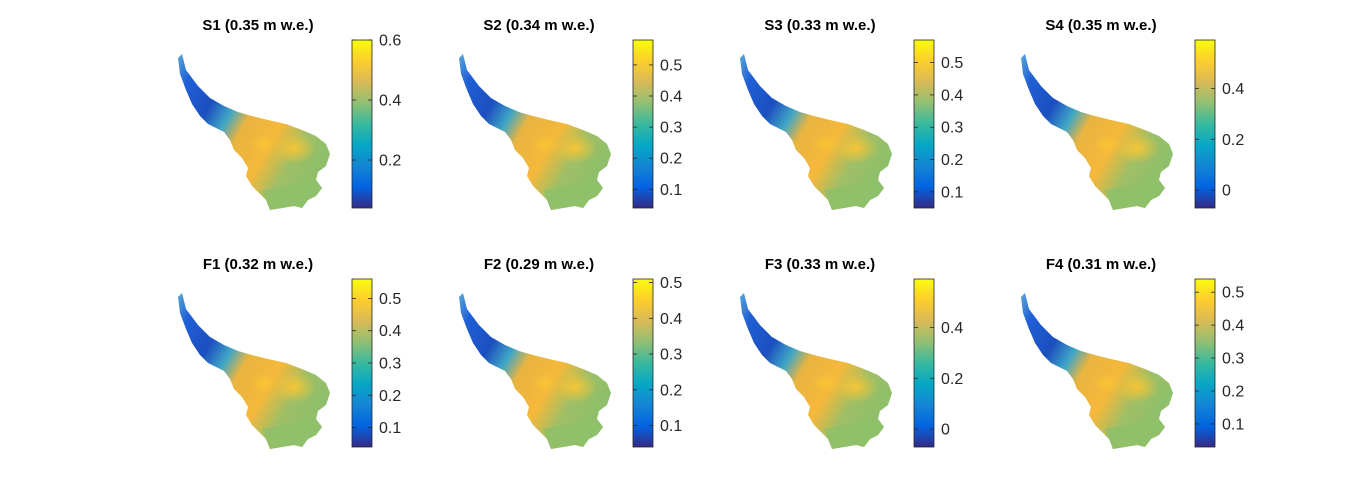 This screenshot has height=504, width=1365. Describe the element at coordinates (257, 25) in the screenshot. I see `panel-title: S1 (0.35 m w.e.)` at that location.